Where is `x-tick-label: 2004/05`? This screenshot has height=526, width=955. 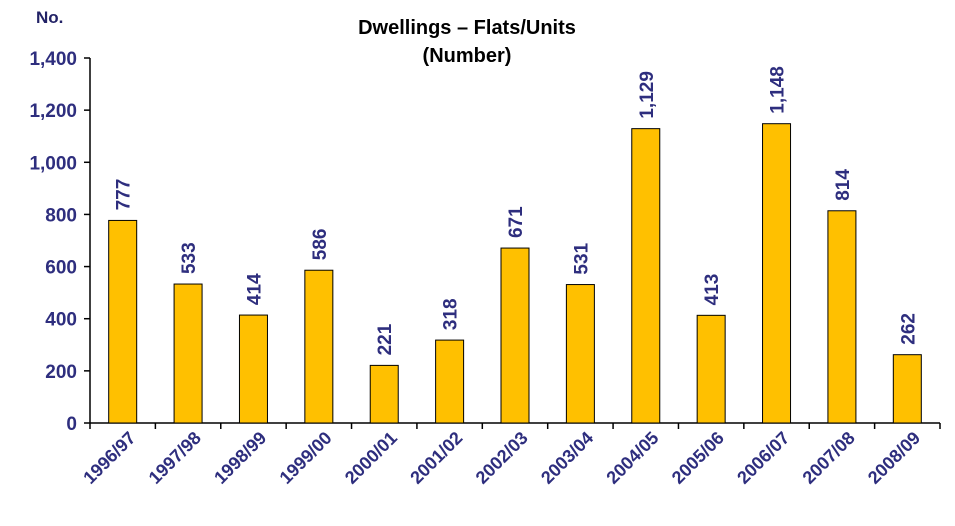
x-tick-label: 2004/05 is located at coordinates (632, 458).